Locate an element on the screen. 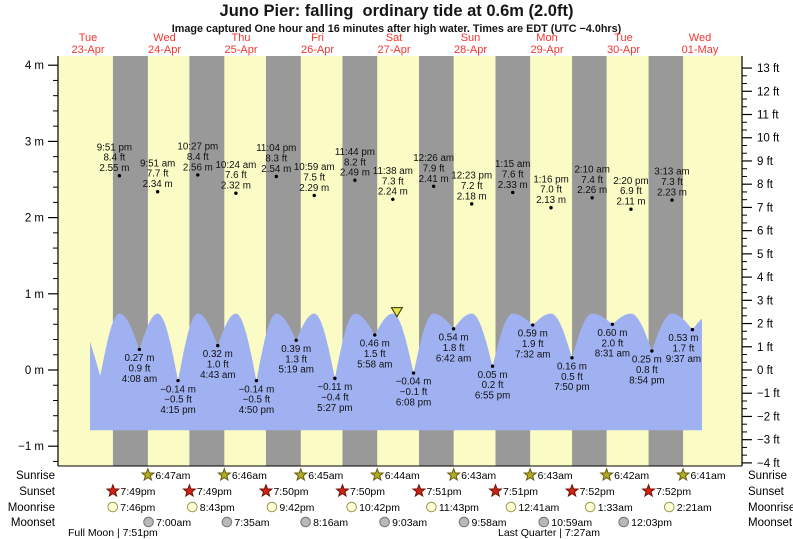 Image resolution: width=793 pixels, height=539 pixels. tide-meter-label: 2.26 m is located at coordinates (592, 190).